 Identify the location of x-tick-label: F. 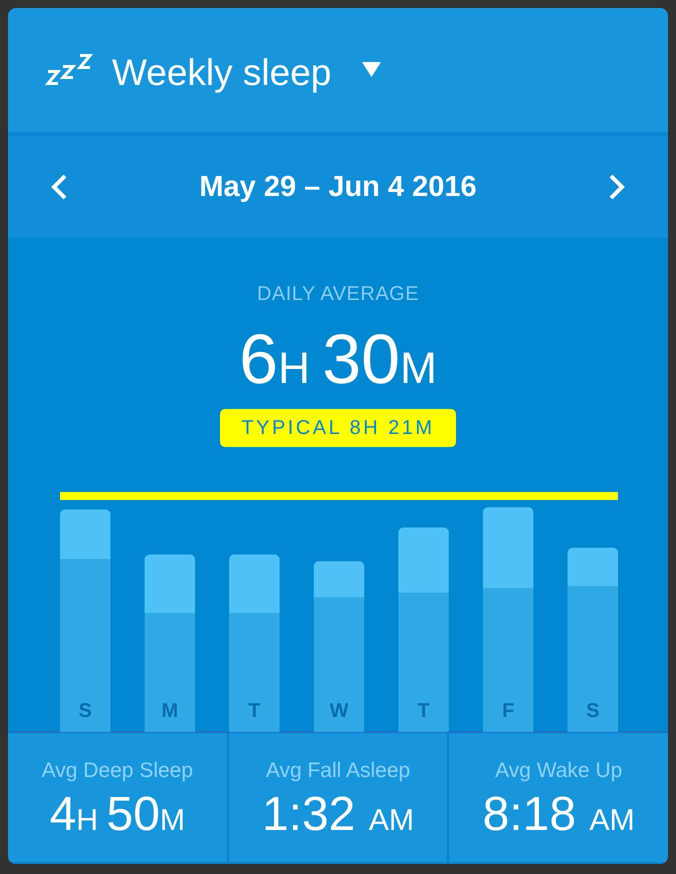
(508, 711).